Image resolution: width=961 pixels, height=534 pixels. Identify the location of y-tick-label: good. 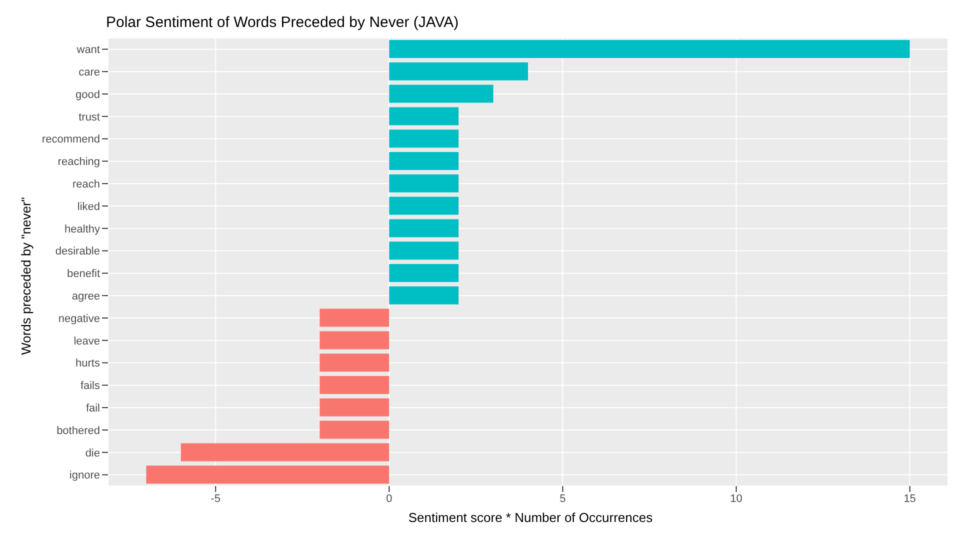
(88, 94).